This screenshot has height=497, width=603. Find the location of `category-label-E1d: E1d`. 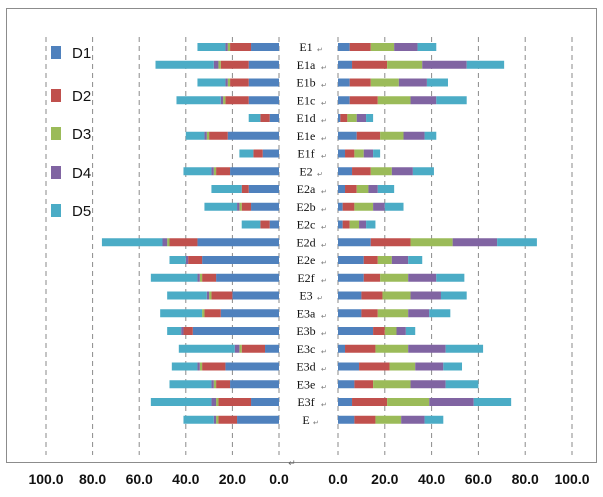

category-label-E1d: E1d is located at coordinates (305, 118).